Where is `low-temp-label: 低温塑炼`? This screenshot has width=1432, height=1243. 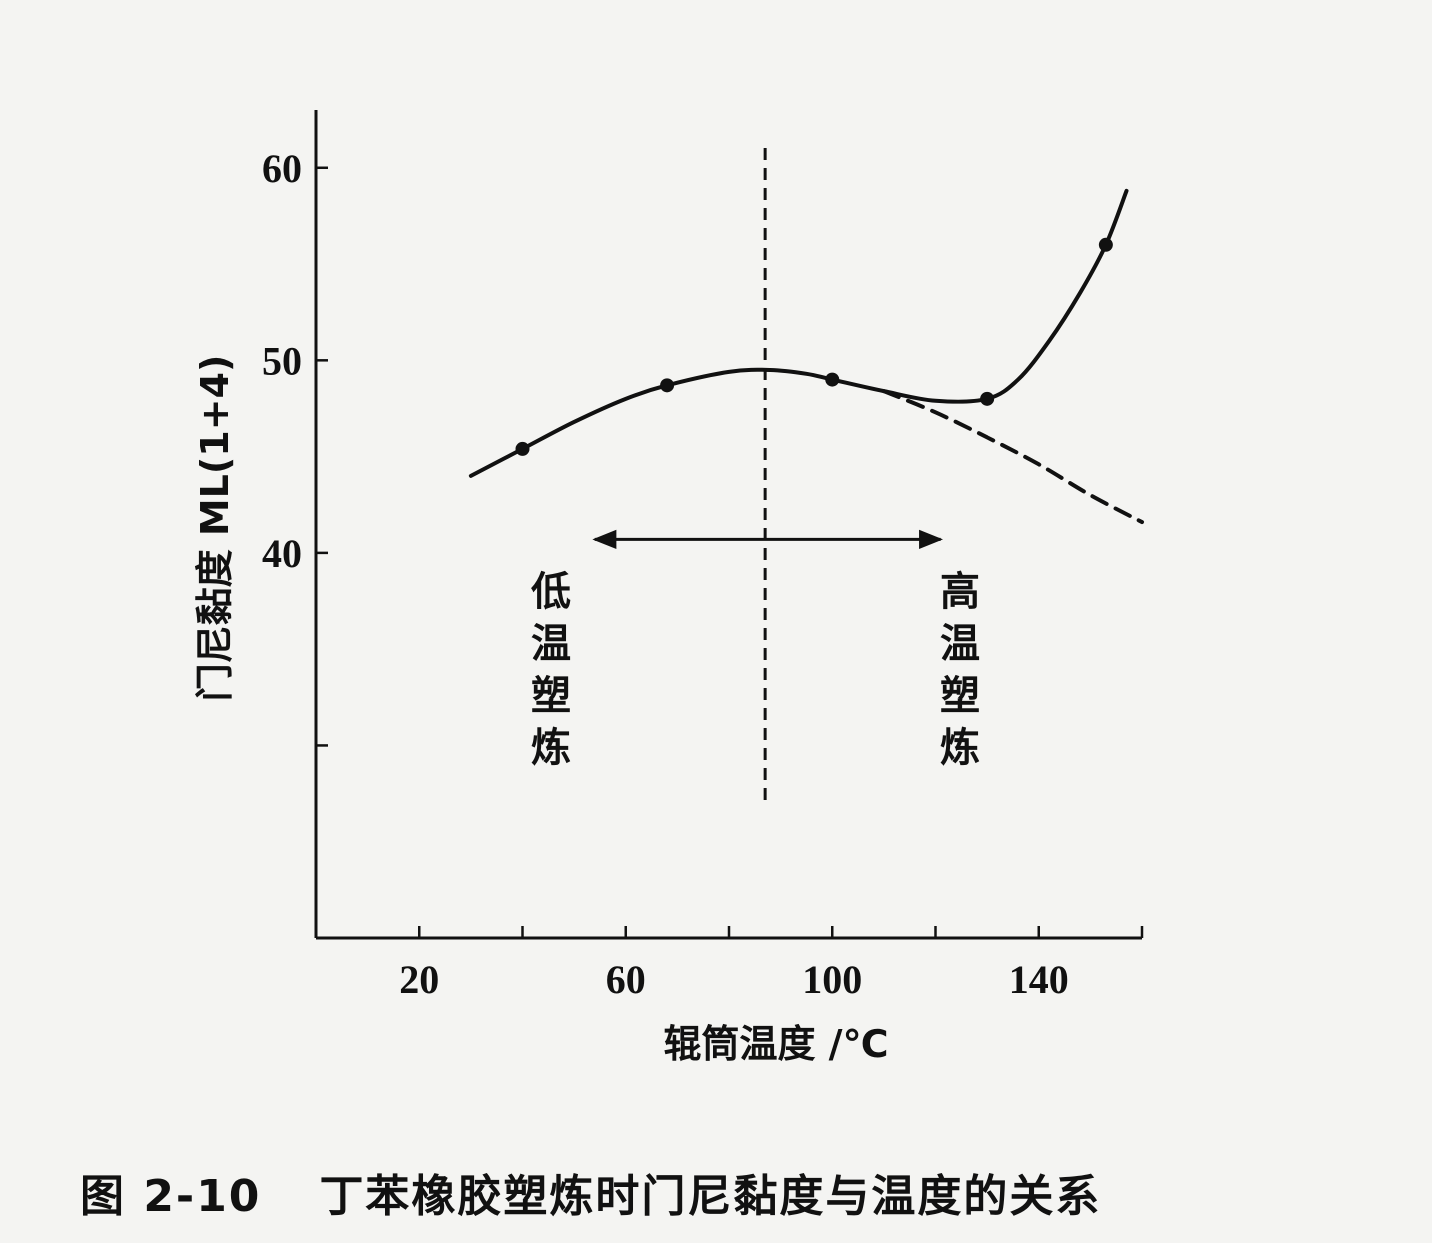 low-temp-label: 低温塑炼 is located at coordinates (551, 670).